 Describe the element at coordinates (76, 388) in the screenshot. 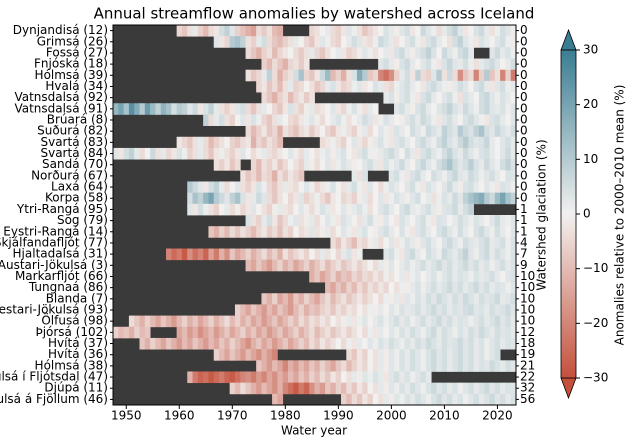

I see `row-label: Djúpá (11)` at that location.